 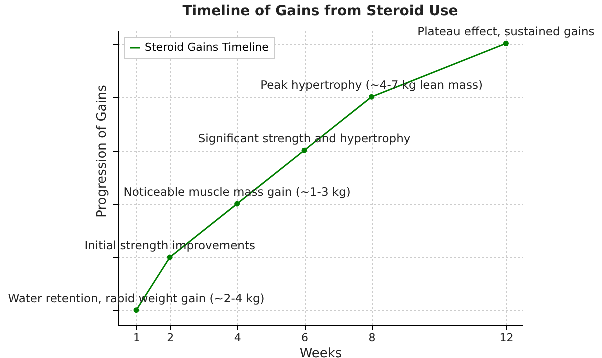 What do you see at coordinates (371, 85) in the screenshot?
I see `annotation: Peak hypertrophy (~4-7 kg lean mass)` at bounding box center [371, 85].